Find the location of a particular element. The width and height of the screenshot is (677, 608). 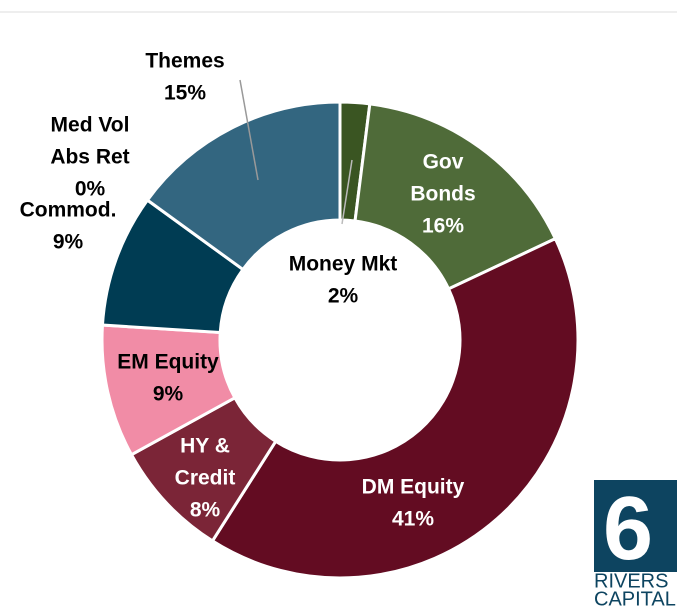

segment-label: EM Equity is located at coordinates (168, 362).